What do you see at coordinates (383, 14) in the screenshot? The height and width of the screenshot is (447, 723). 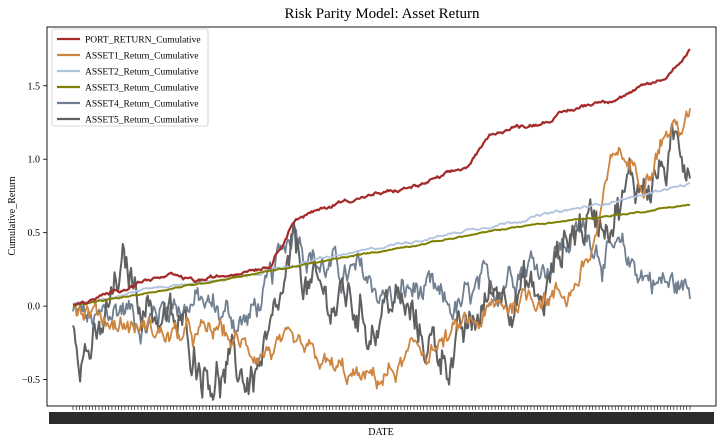 I see `chart-title: Risk Parity Model: Asset Return` at bounding box center [383, 14].